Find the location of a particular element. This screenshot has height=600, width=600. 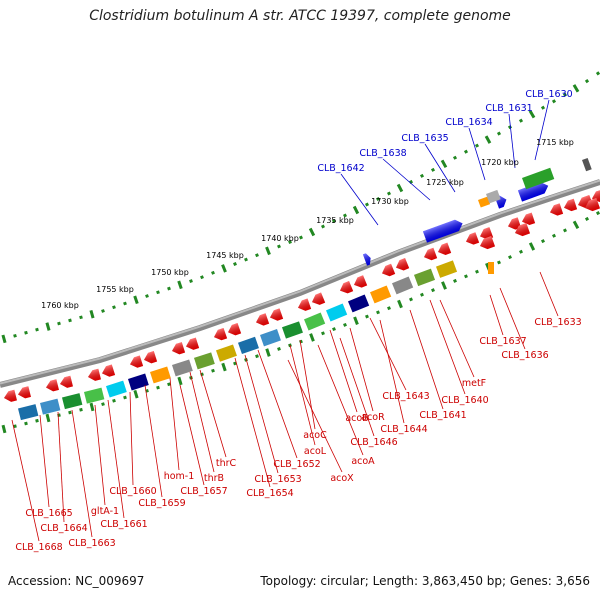

gene-label: CLB_1635 is located at coordinates (424, 138).